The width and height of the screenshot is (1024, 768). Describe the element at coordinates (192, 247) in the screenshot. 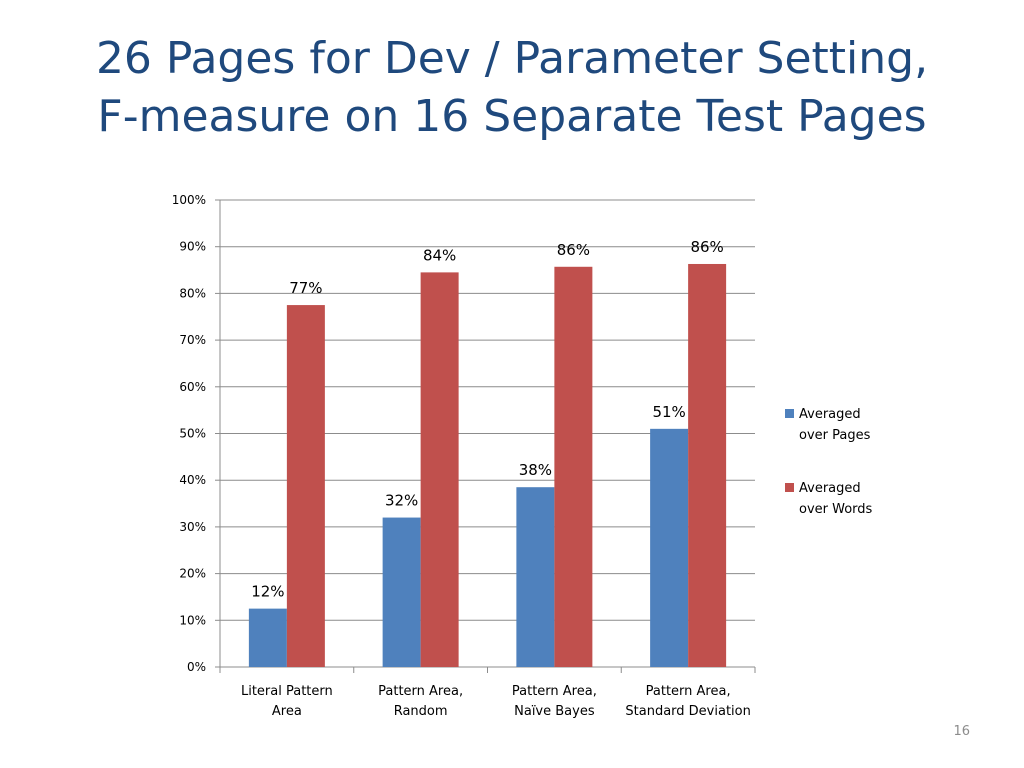

I see `y-tick-label: 90%` at that location.